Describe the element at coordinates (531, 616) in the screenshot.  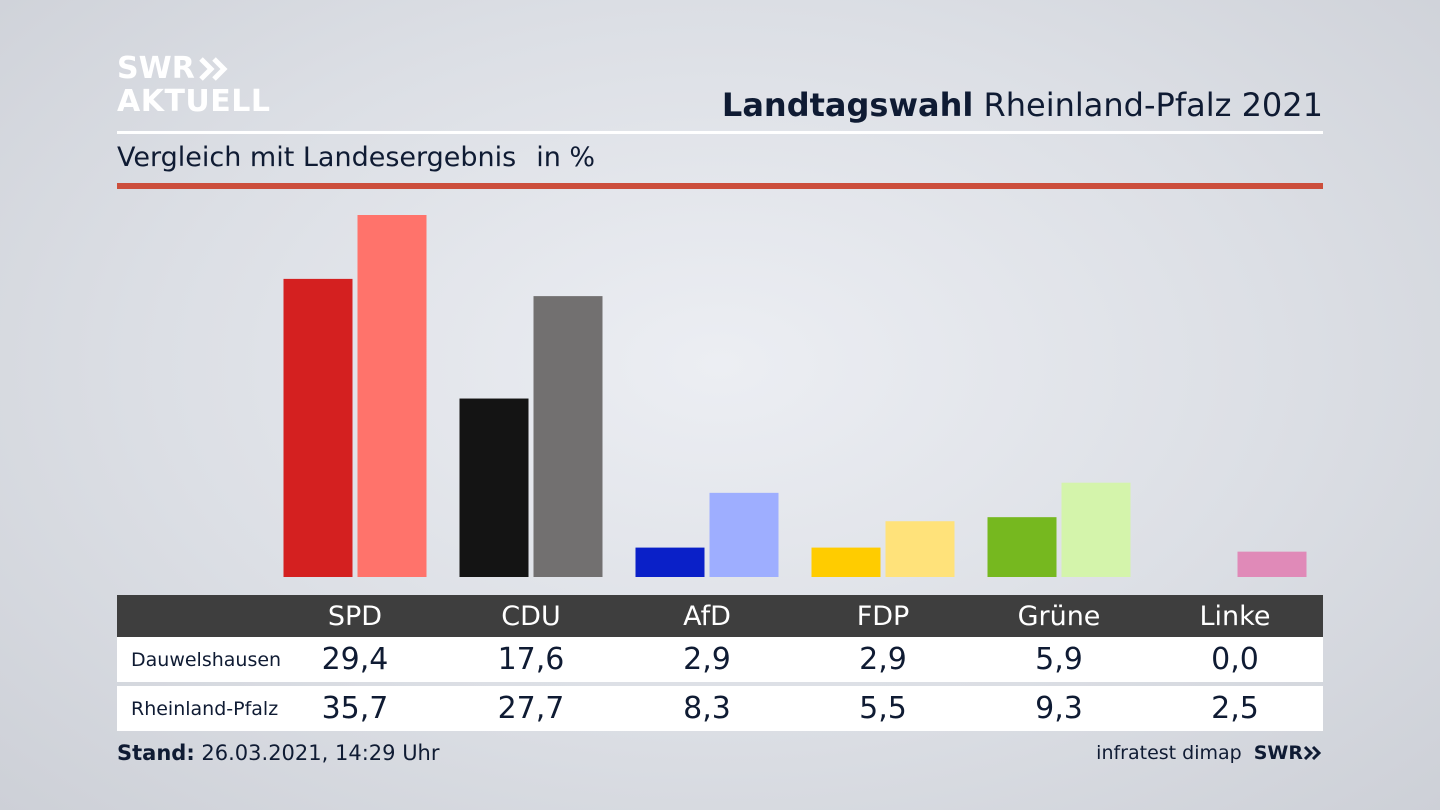
I see `column-header: CDU` at that location.